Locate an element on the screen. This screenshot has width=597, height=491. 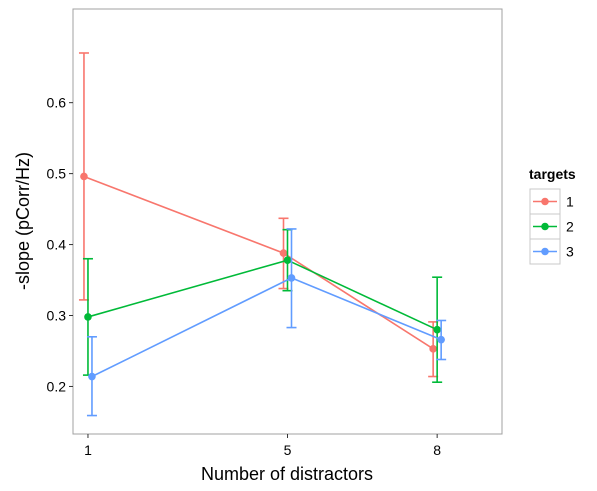
y-tick-label: 0.2 is located at coordinates (57, 386).